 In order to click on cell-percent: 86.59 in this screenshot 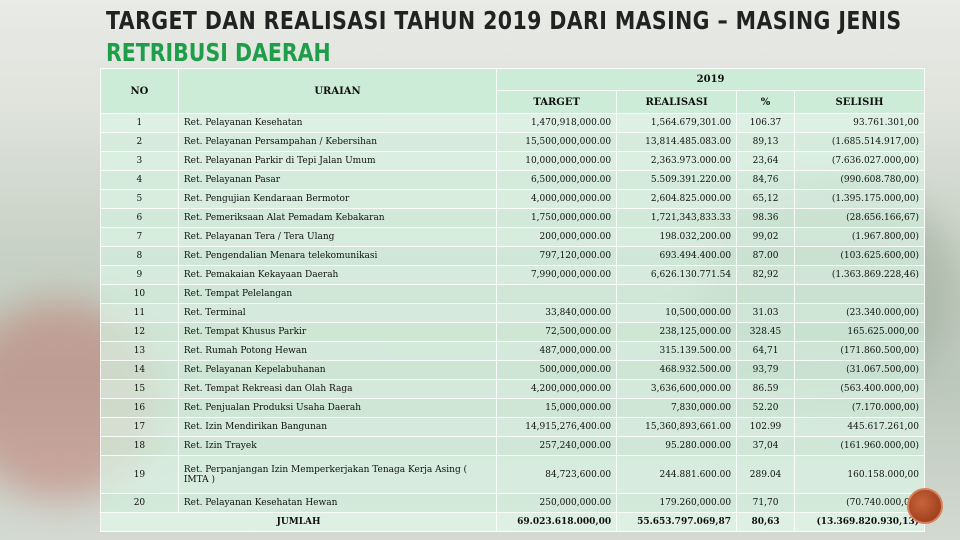, I will do `click(766, 389)`.